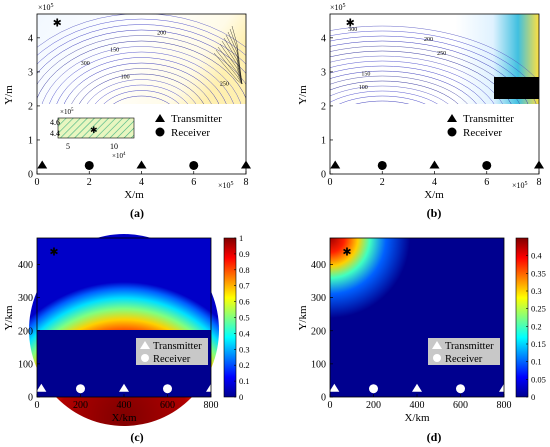 This screenshot has height=447, width=550. Describe the element at coordinates (134, 195) in the screenshot. I see `x-axis-label-a: X/m` at that location.